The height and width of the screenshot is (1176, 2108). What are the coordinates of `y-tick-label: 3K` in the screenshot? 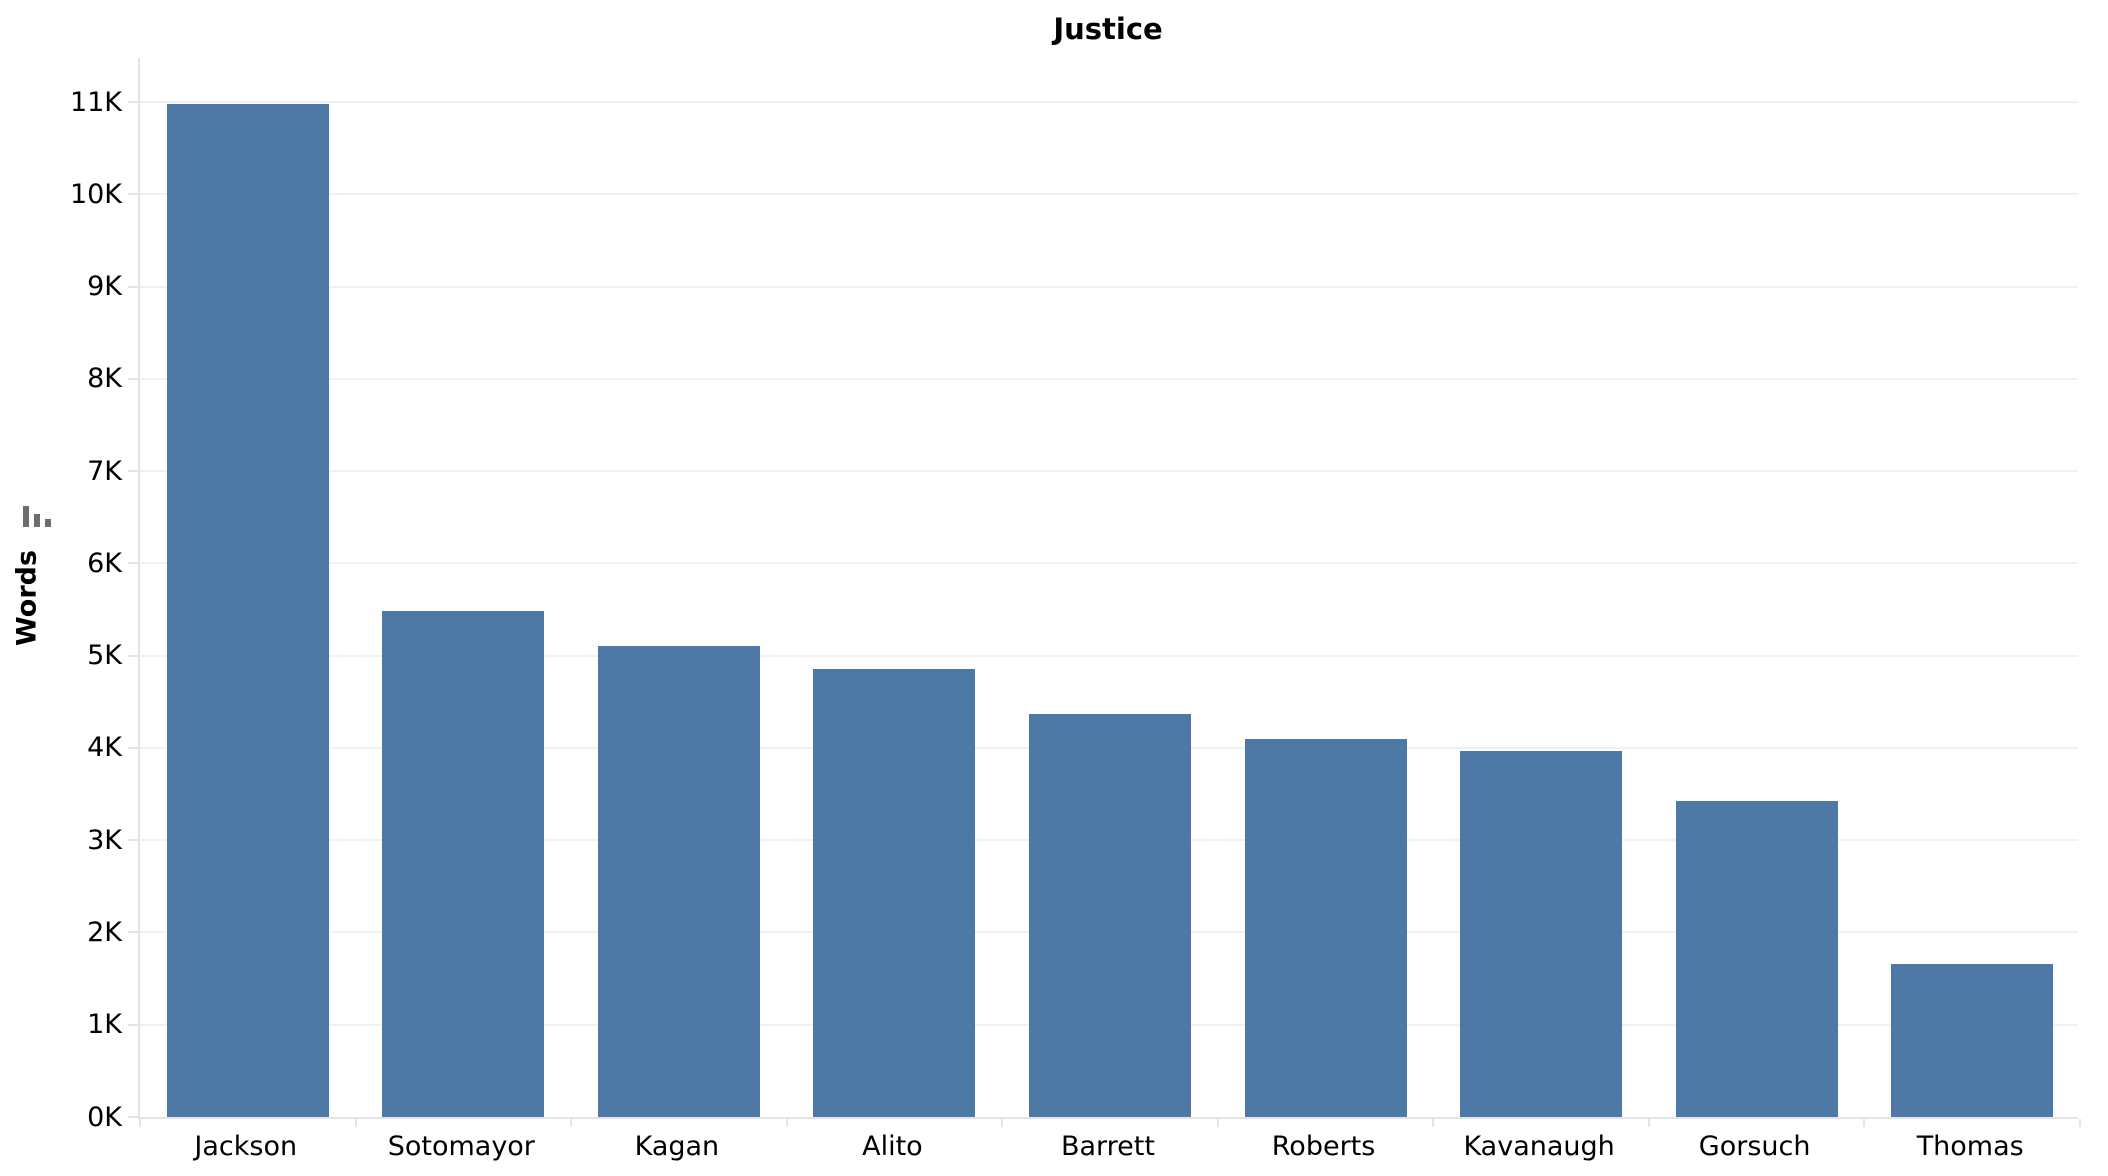 It's located at (104, 840).